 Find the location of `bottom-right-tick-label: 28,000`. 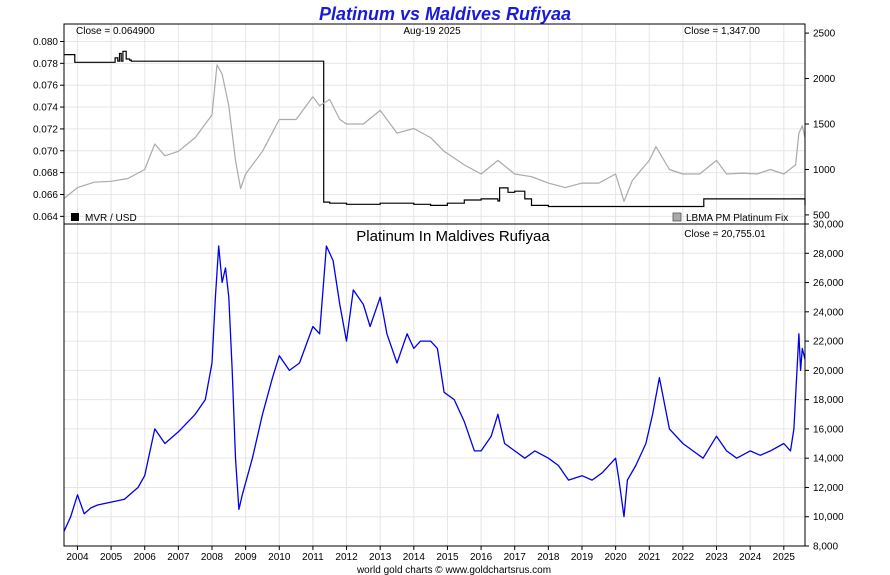

bottom-right-tick-label: 28,000 is located at coordinates (828, 254).